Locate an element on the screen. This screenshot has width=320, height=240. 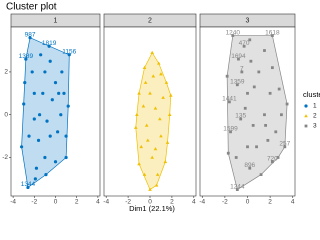
point-label: 896 is located at coordinates (249, 165).